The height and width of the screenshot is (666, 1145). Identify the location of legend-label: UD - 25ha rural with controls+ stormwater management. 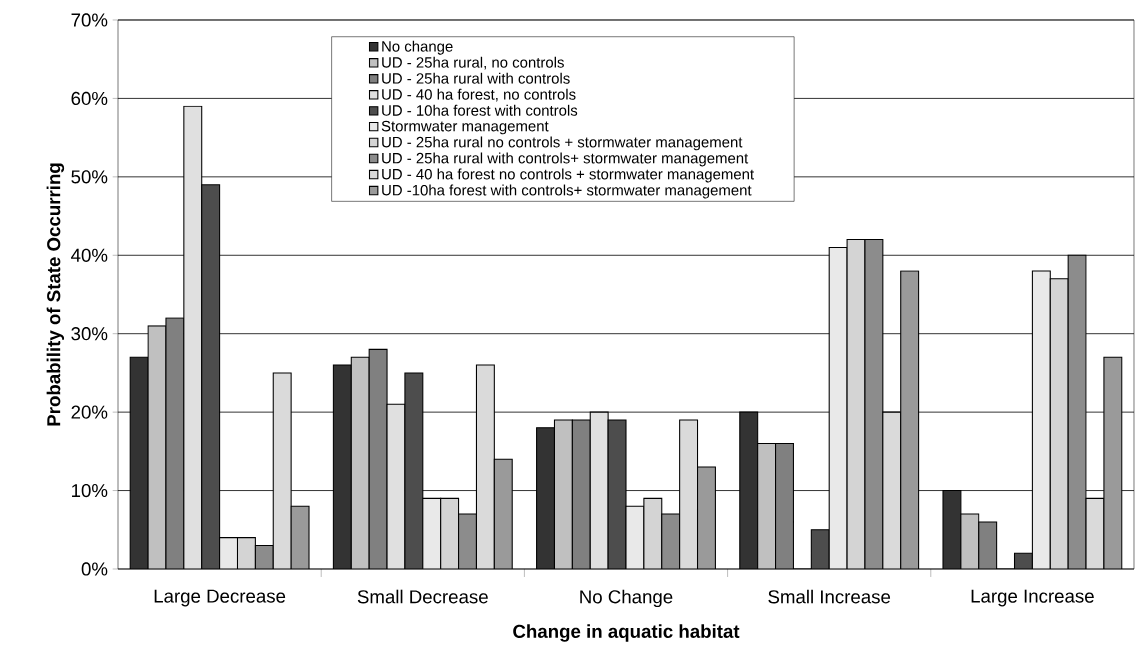
(565, 159).